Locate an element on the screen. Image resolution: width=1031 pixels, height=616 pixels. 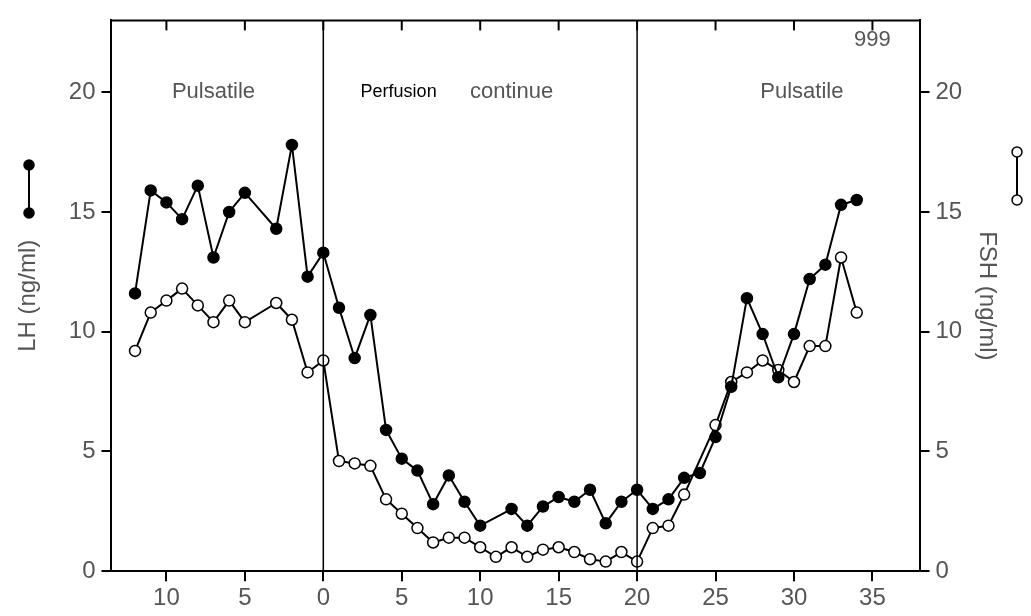
annotation: continue is located at coordinates (511, 91).